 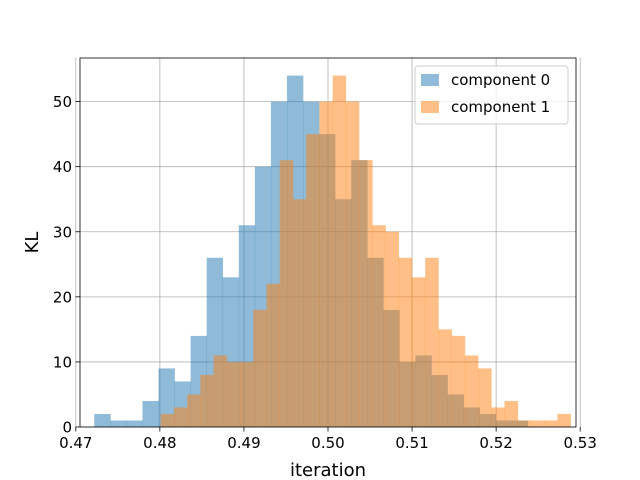 I want to click on y-tick-label: 0, so click(x=67, y=428).